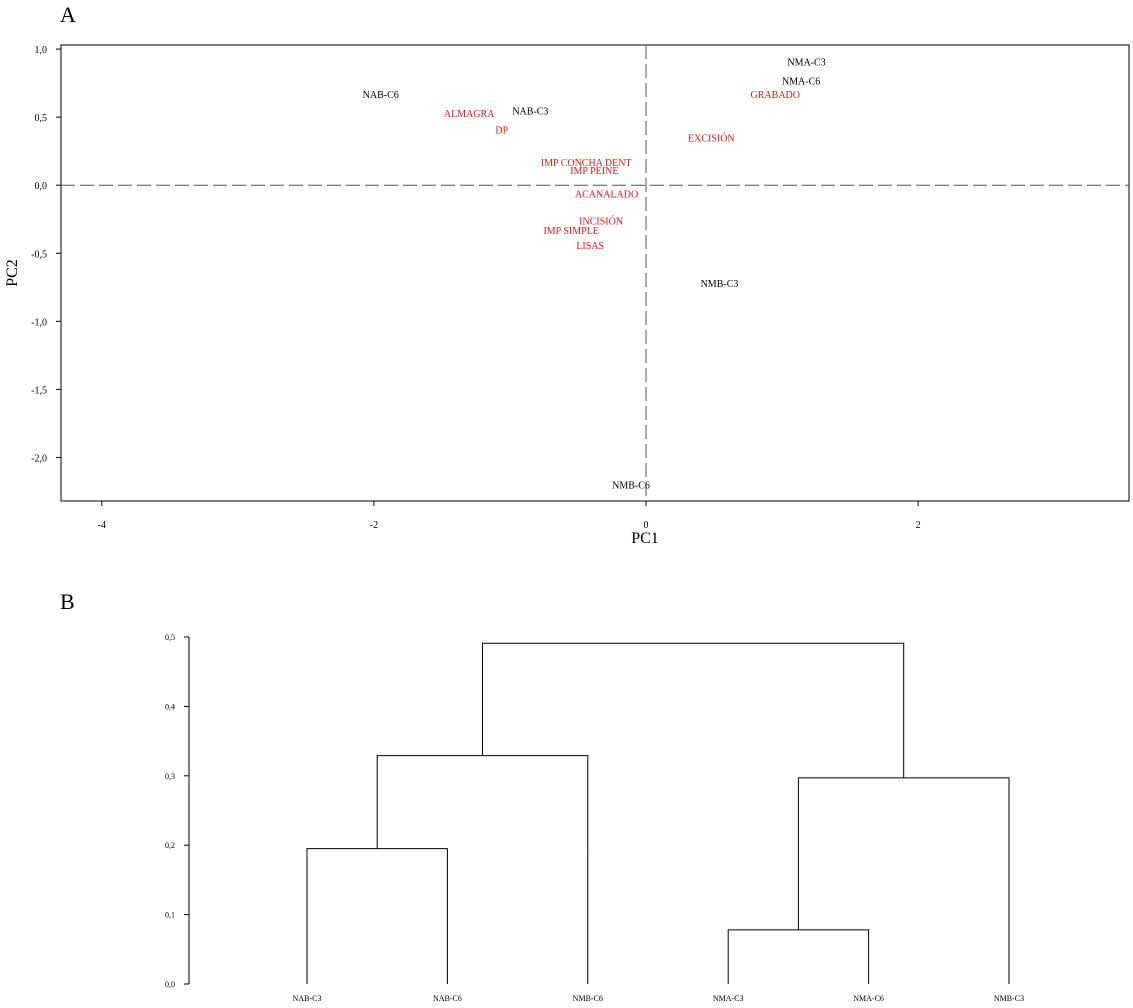 This screenshot has height=1008, width=1133. What do you see at coordinates (918, 525) in the screenshot?
I see `pca-x-tick-label: 2` at bounding box center [918, 525].